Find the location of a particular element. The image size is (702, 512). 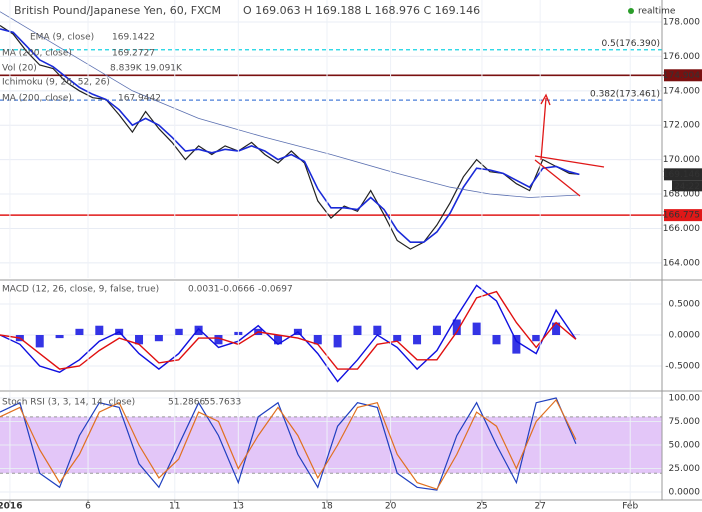

y-tick-label: 0.5000 is located at coordinates (685, 305).